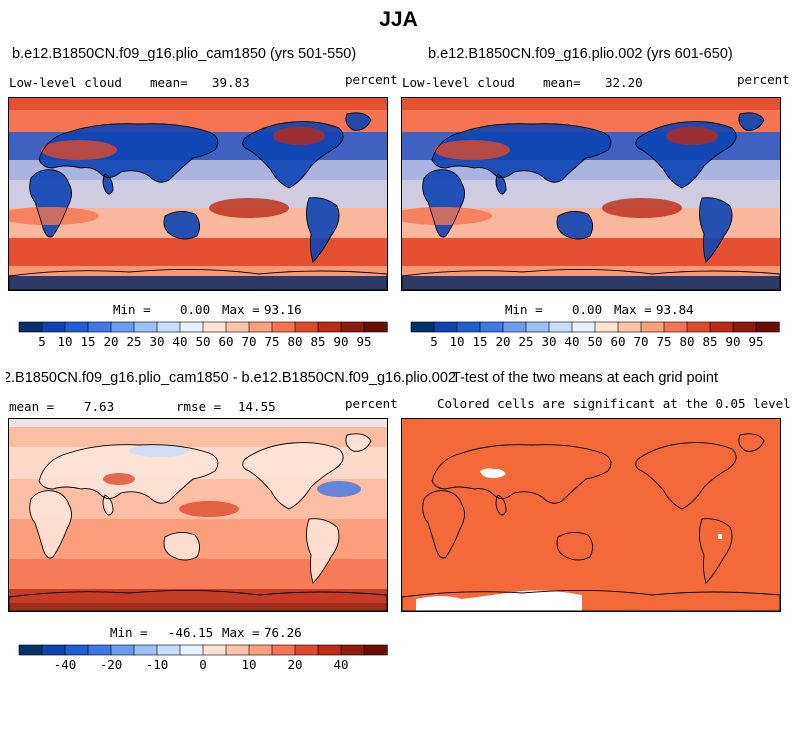  I want to click on panel3-units: percent, so click(371, 403).